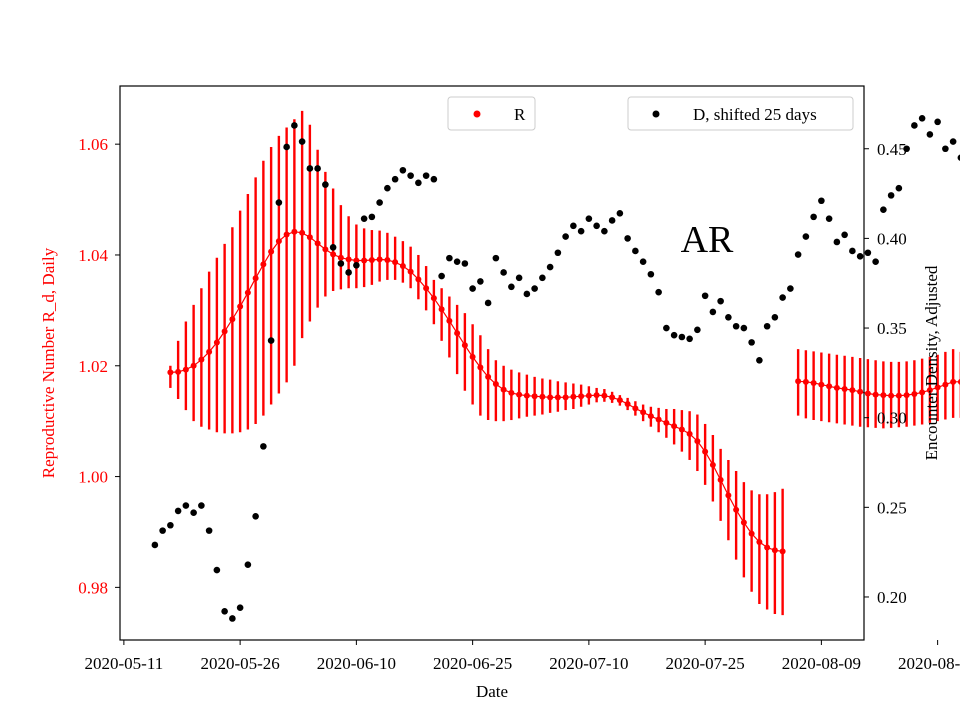 The height and width of the screenshot is (720, 960). What do you see at coordinates (477, 114) in the screenshot?
I see `legend-r-marker` at bounding box center [477, 114].